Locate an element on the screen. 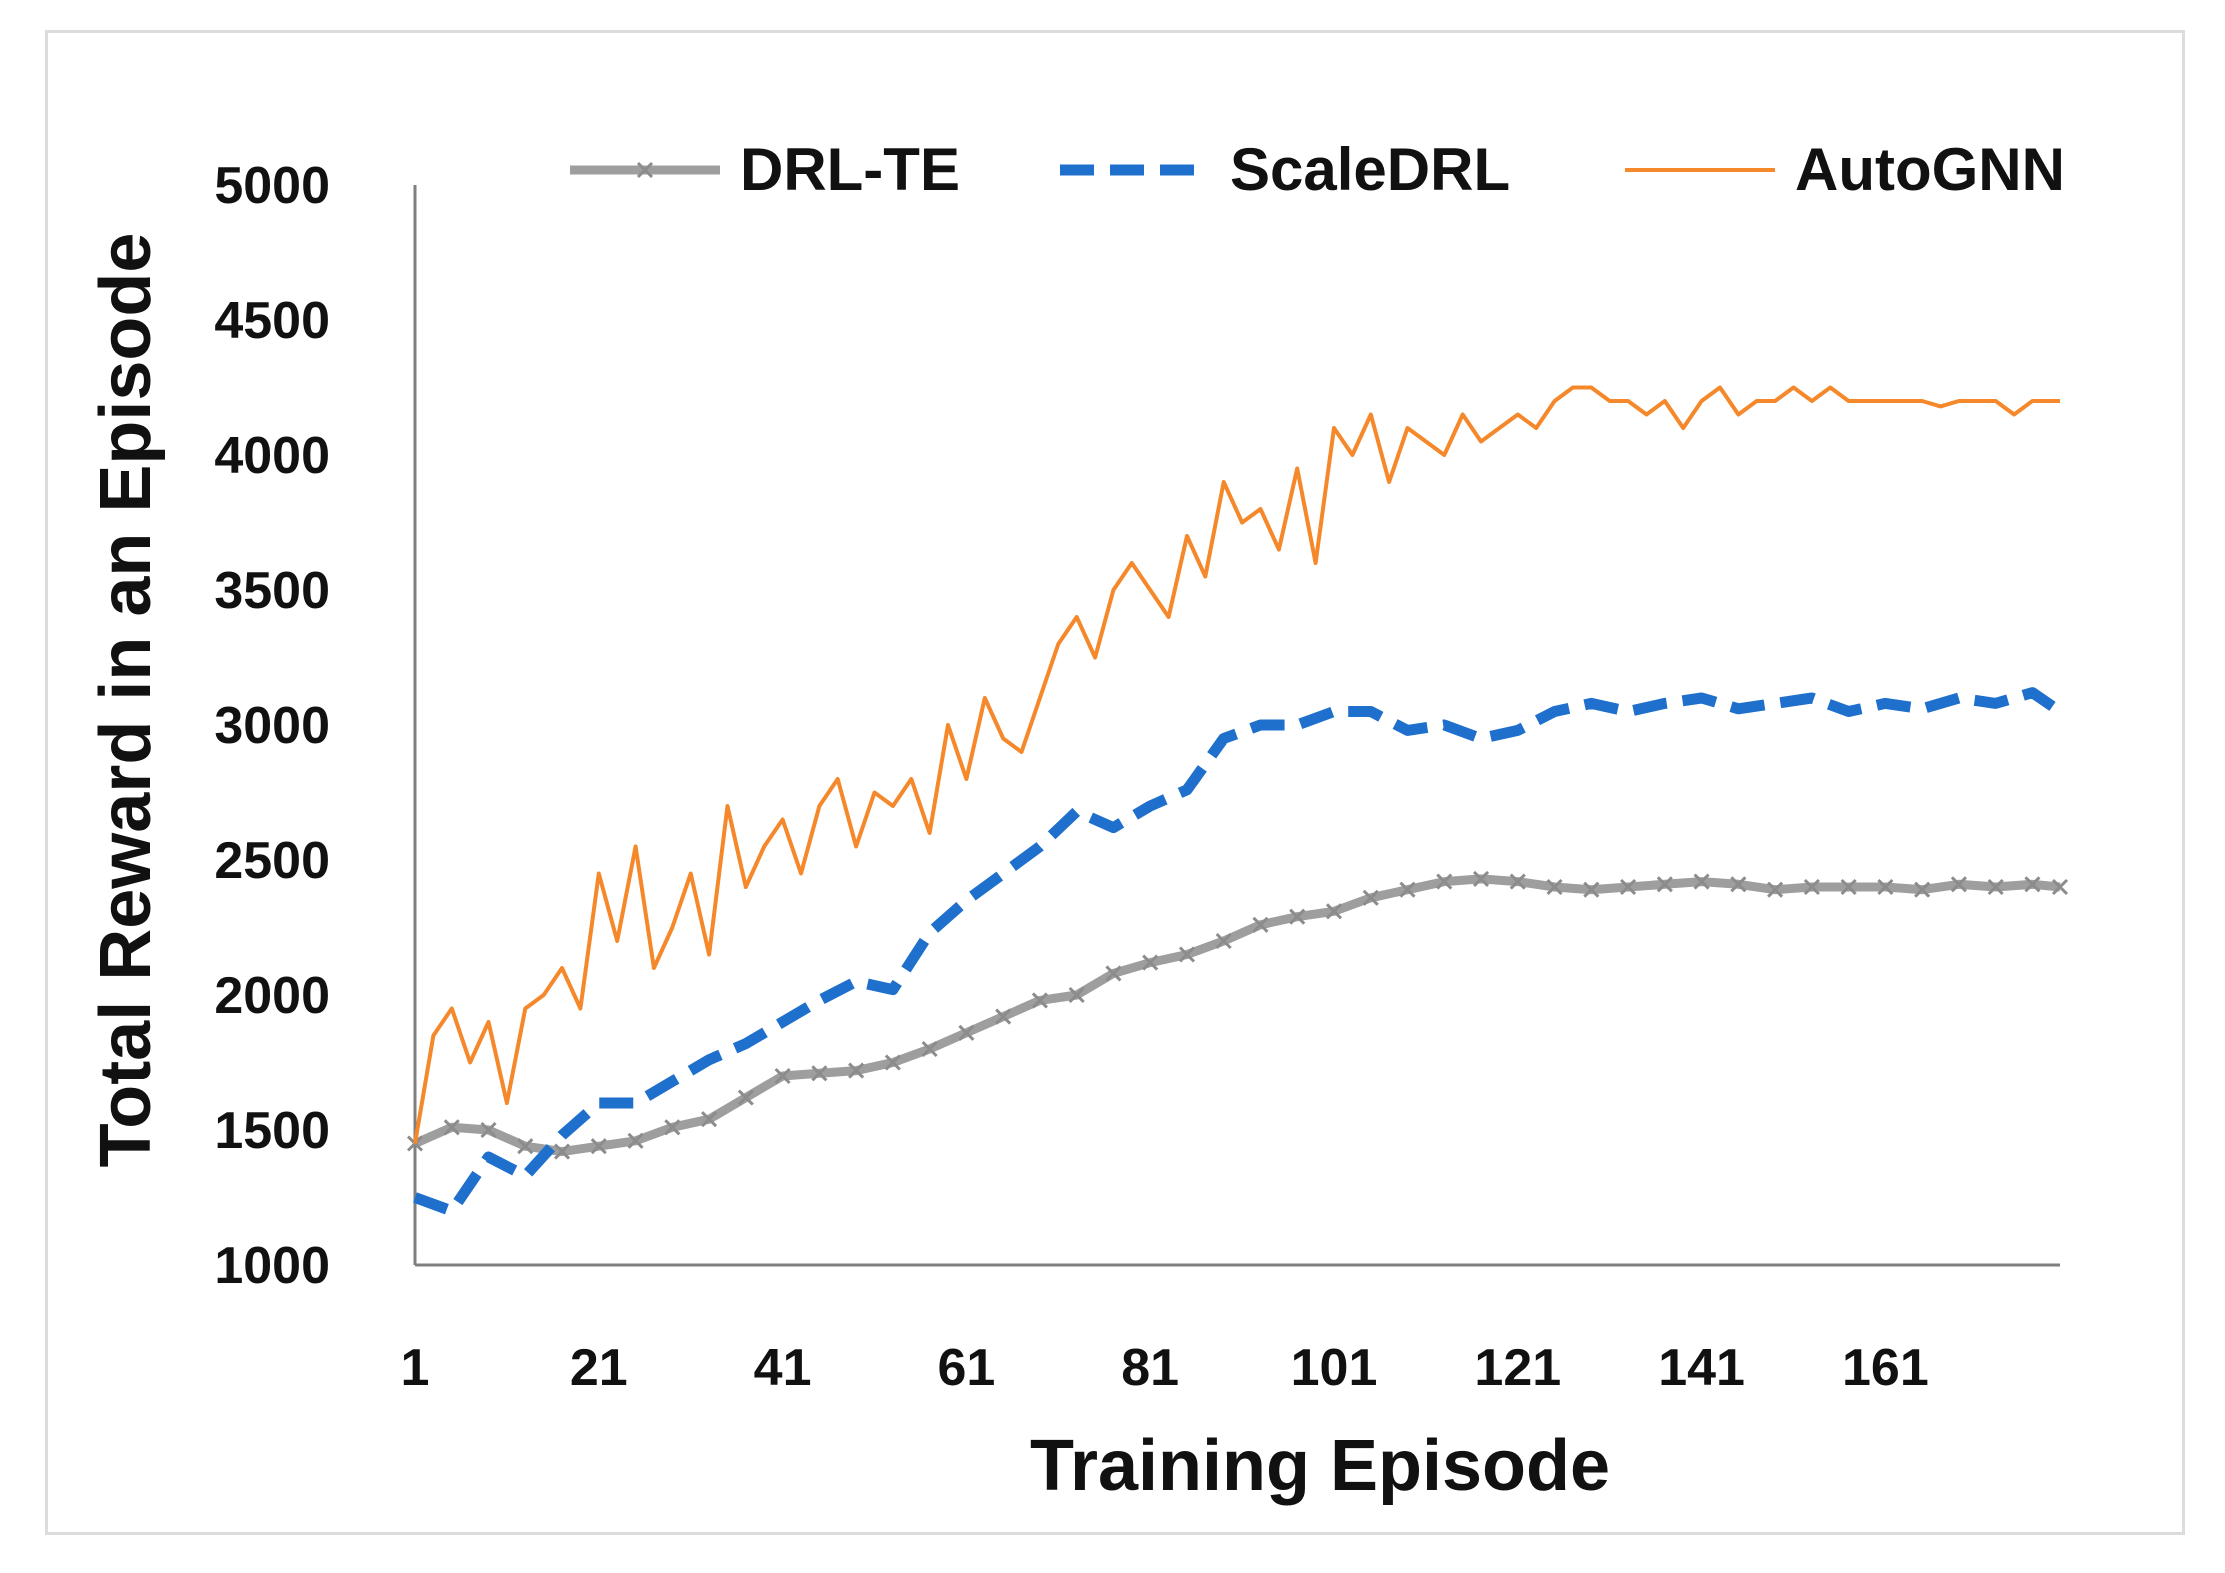 This screenshot has width=2225, height=1573. legend-label-scaledrl: ScaleDRL is located at coordinates (1370, 169).